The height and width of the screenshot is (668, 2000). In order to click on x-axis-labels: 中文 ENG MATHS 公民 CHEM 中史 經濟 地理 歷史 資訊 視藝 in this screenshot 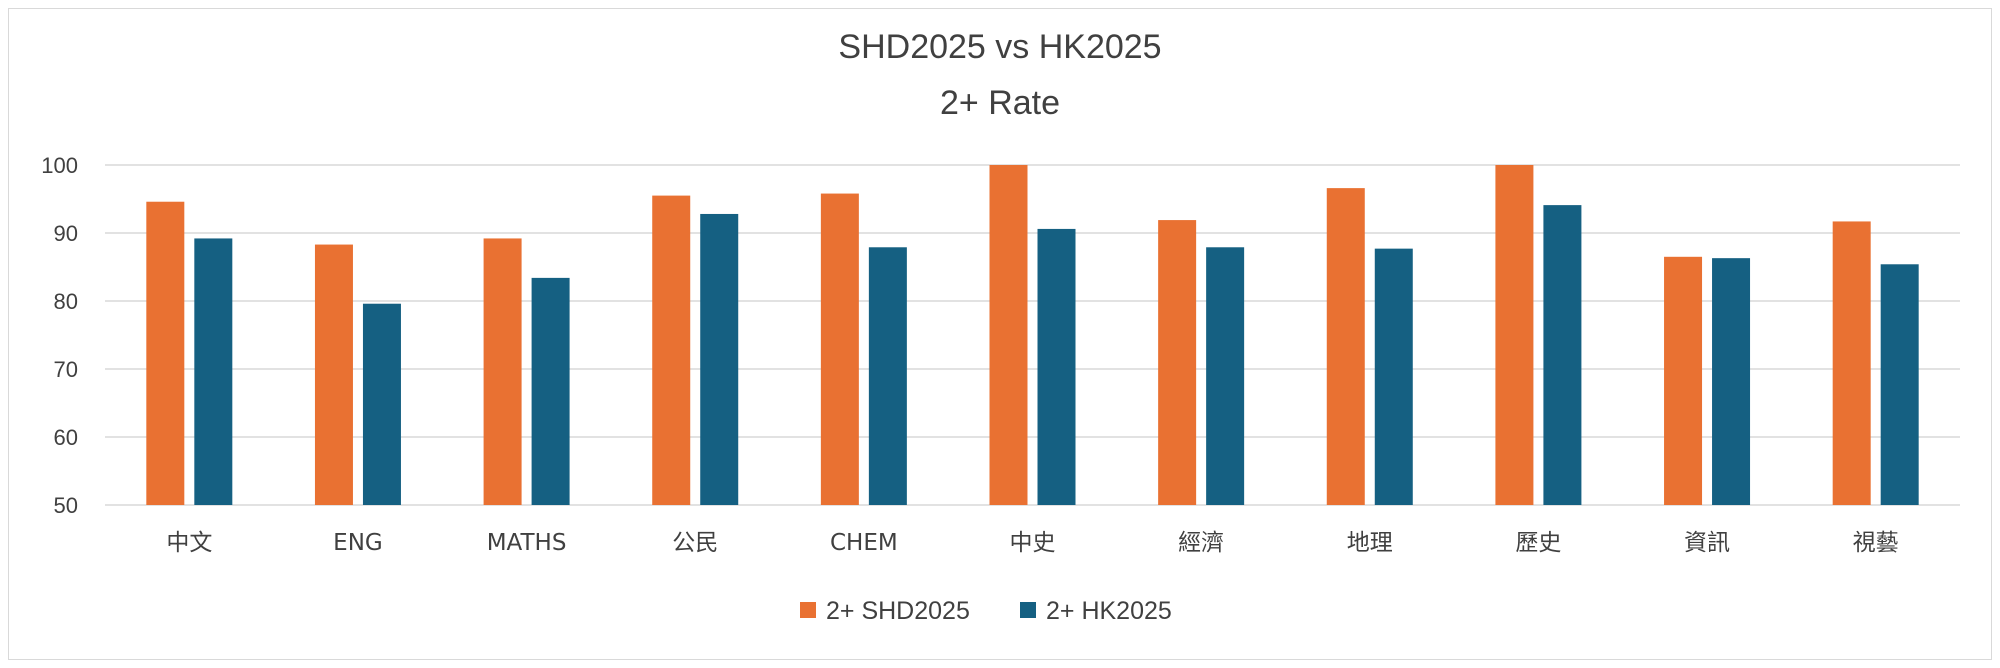, I will do `click(1032, 543)`.